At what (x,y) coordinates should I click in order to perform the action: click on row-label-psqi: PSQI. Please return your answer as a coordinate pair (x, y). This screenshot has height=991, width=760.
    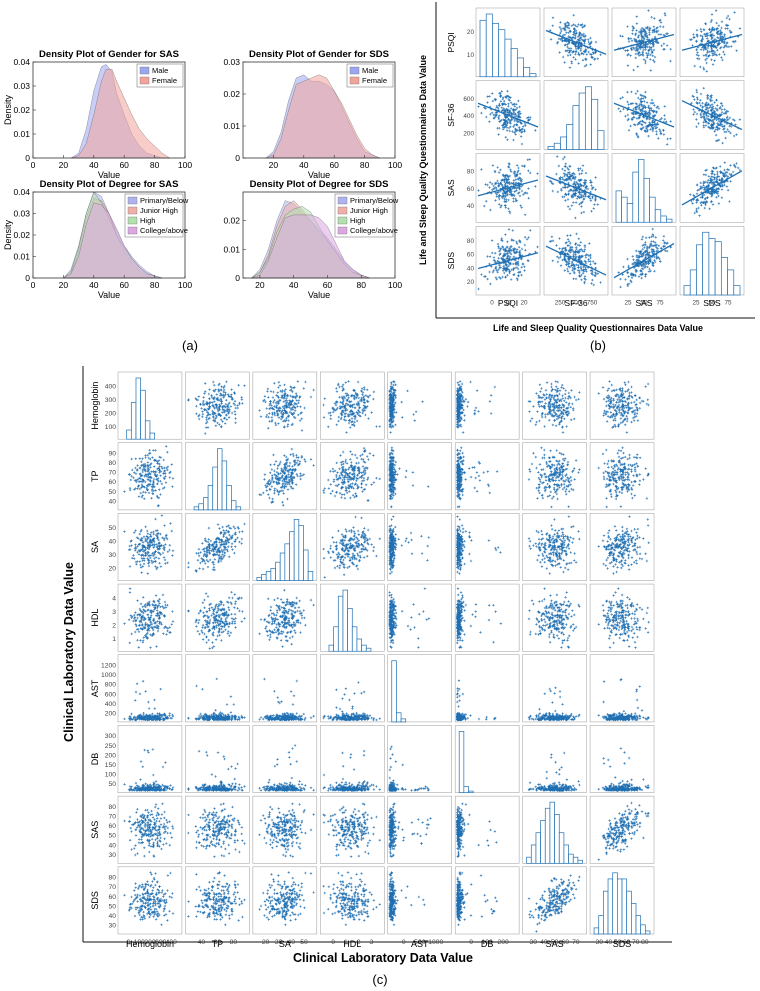
    Looking at the image, I should click on (451, 42).